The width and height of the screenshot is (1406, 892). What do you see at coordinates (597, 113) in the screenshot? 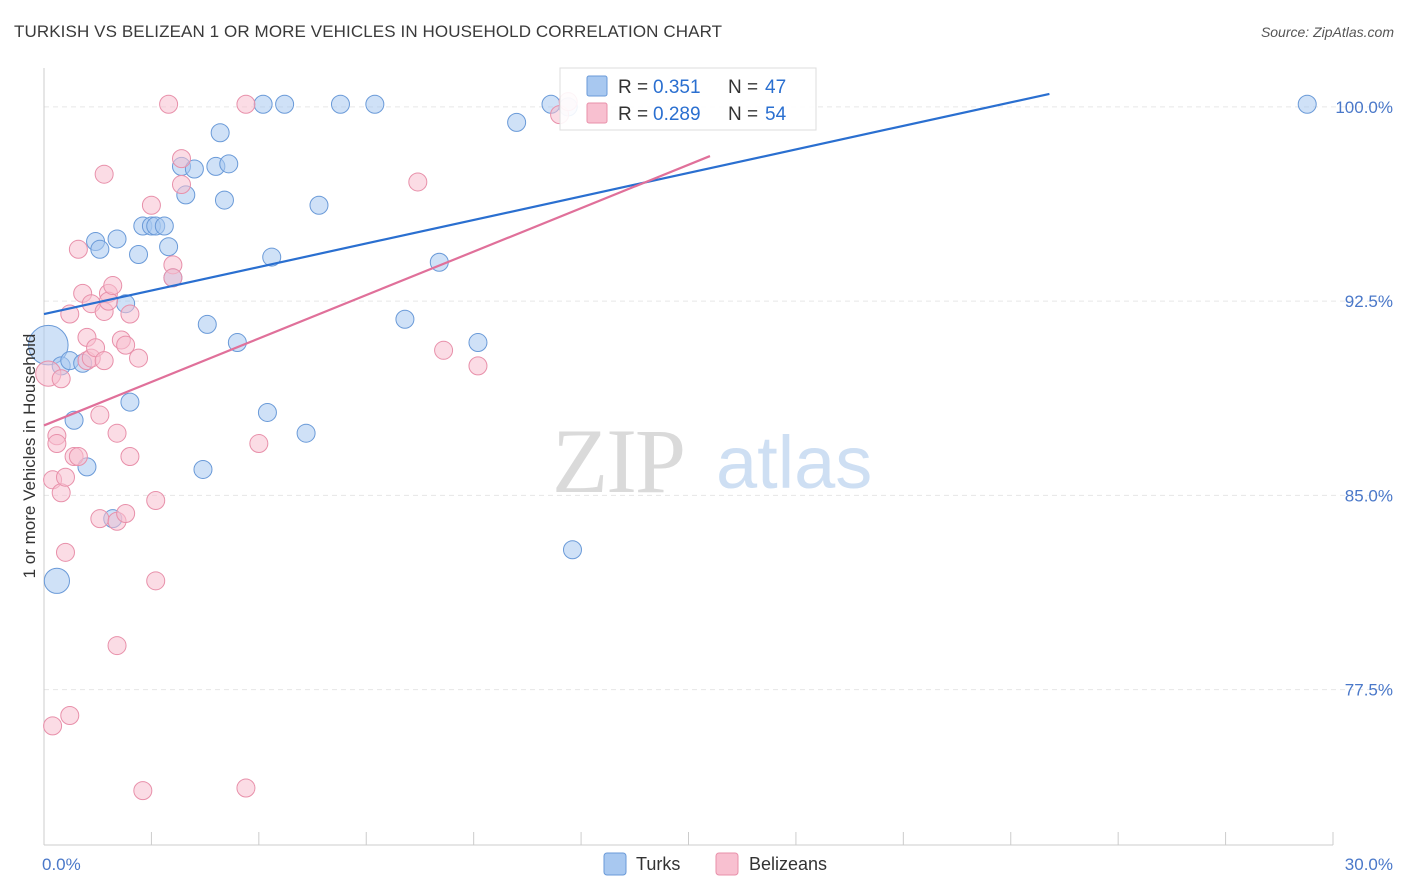
I see `belizeans-swatch` at bounding box center [597, 113].